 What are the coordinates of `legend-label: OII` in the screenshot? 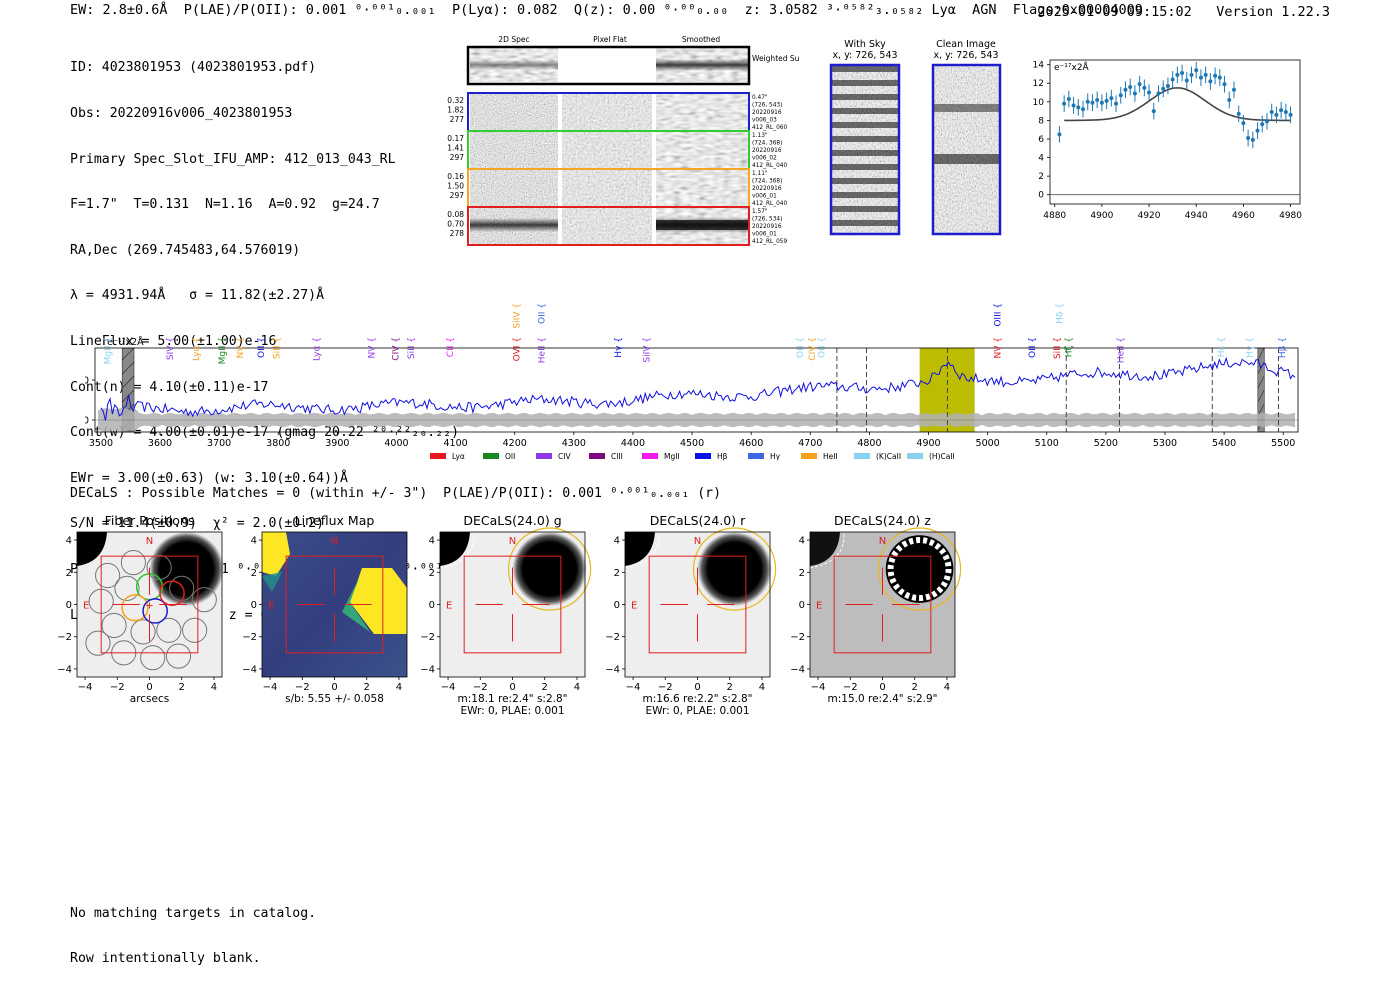 It's located at (510, 456).